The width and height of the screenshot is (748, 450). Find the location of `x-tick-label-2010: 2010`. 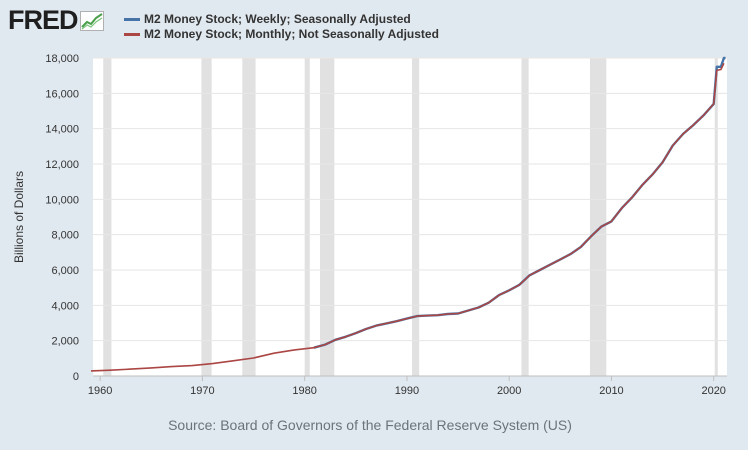

x-tick-label-2010: 2010 is located at coordinates (611, 391).